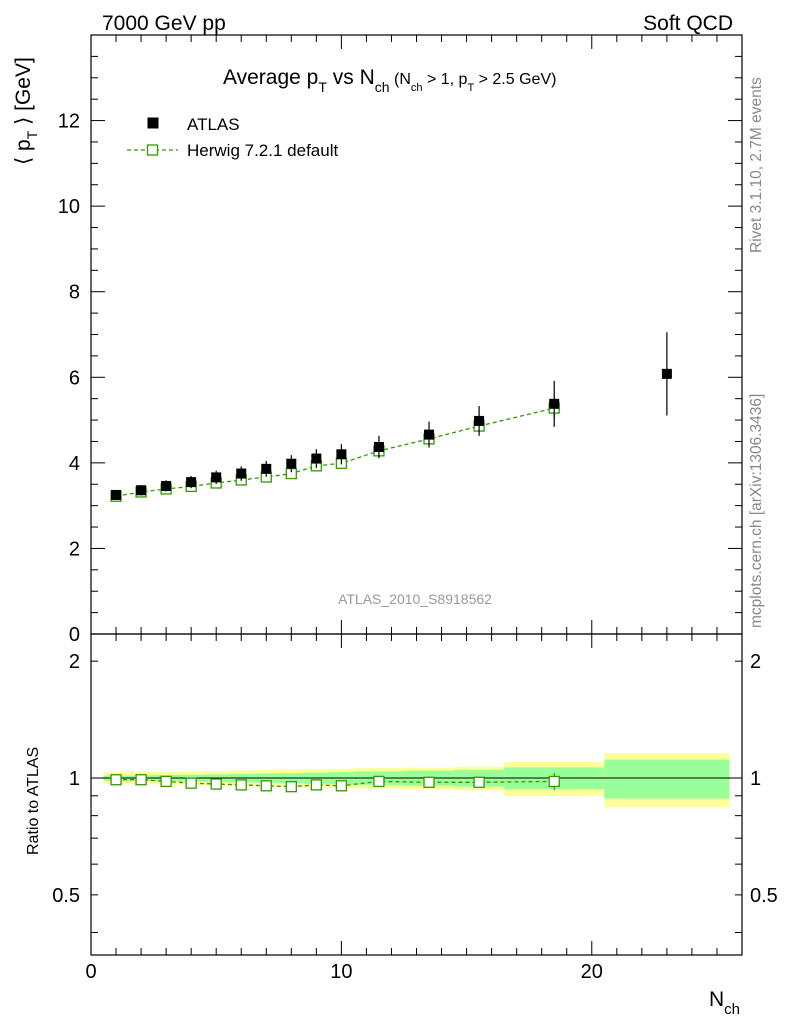 Image resolution: width=786 pixels, height=1024 pixels. What do you see at coordinates (270, 77) in the screenshot?
I see `title-prefix: Average p` at bounding box center [270, 77].